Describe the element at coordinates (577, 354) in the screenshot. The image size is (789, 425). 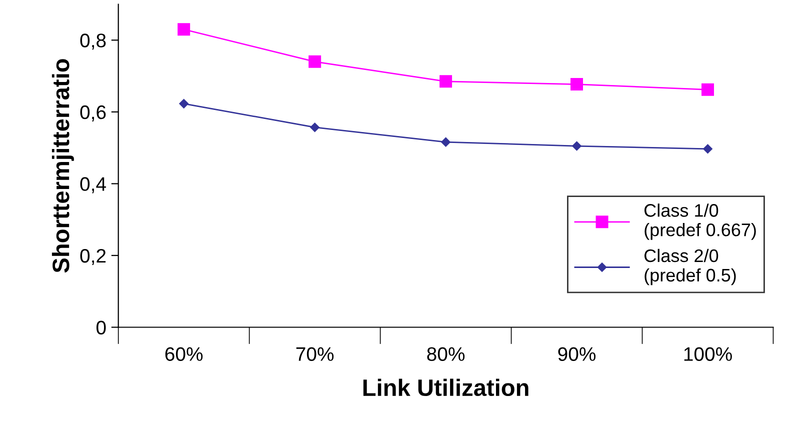
I see `x-tick-label: 90%` at that location.